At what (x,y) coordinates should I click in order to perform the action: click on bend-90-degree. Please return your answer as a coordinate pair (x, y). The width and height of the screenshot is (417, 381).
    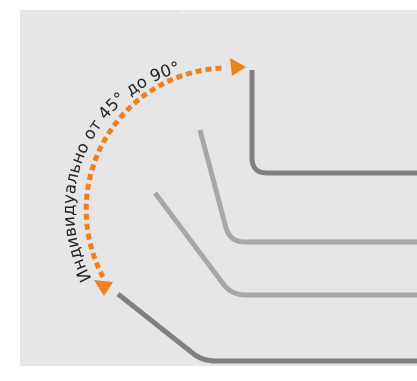
    Looking at the image, I should click on (333, 123).